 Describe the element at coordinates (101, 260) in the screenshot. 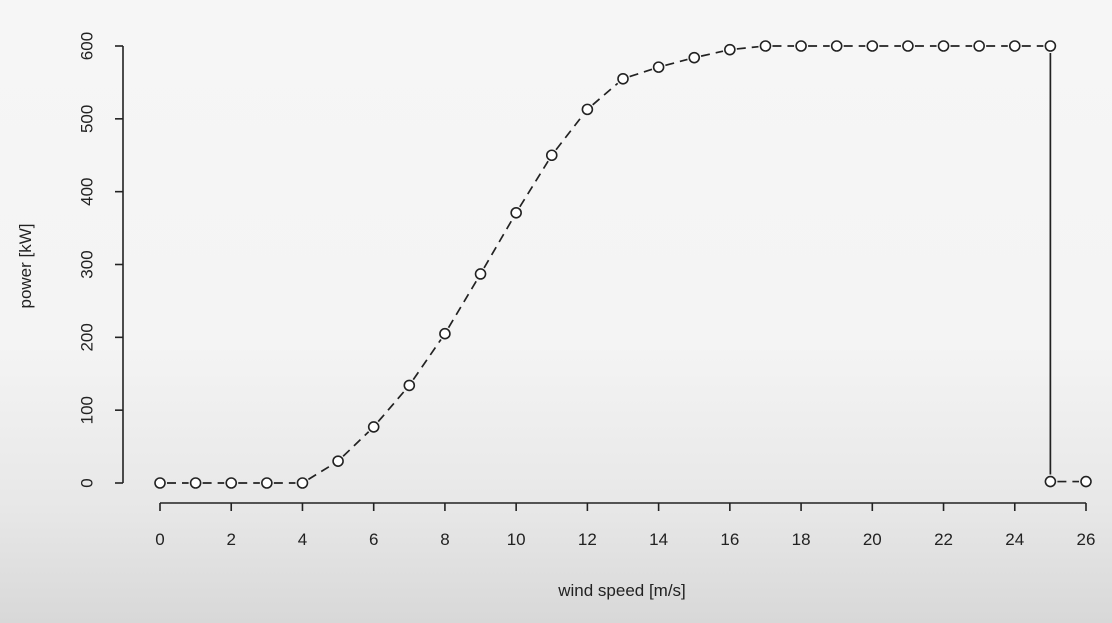

I see `y-axis: 0 100 200 300 400 500 600` at that location.